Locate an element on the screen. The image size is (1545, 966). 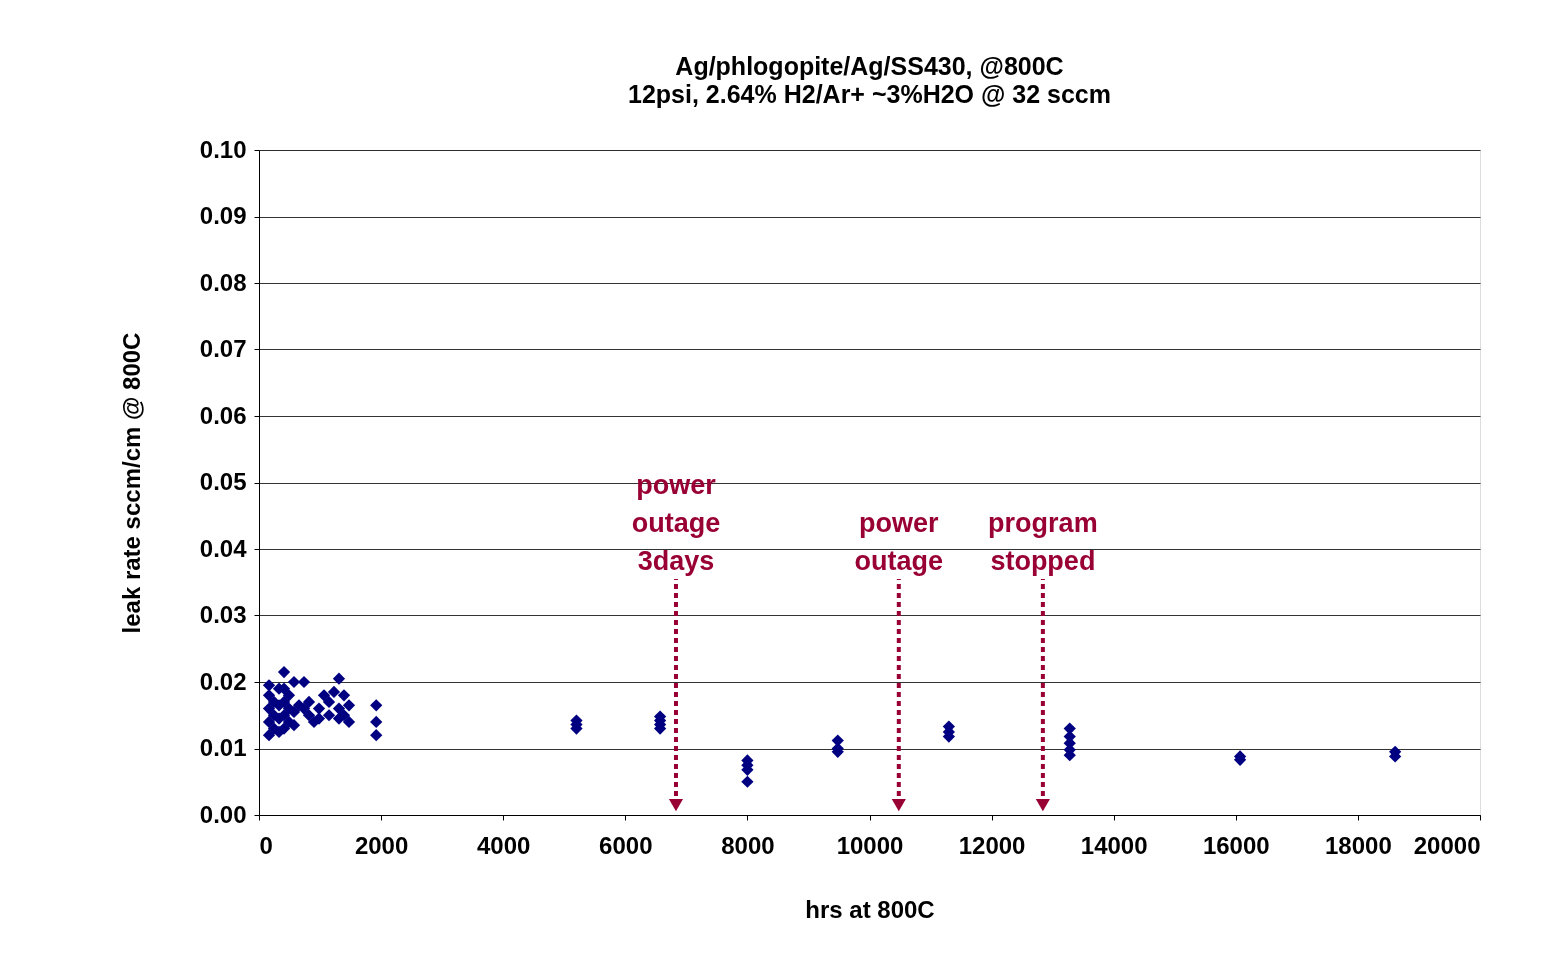
x-tick-label: 18000 is located at coordinates (1358, 845).